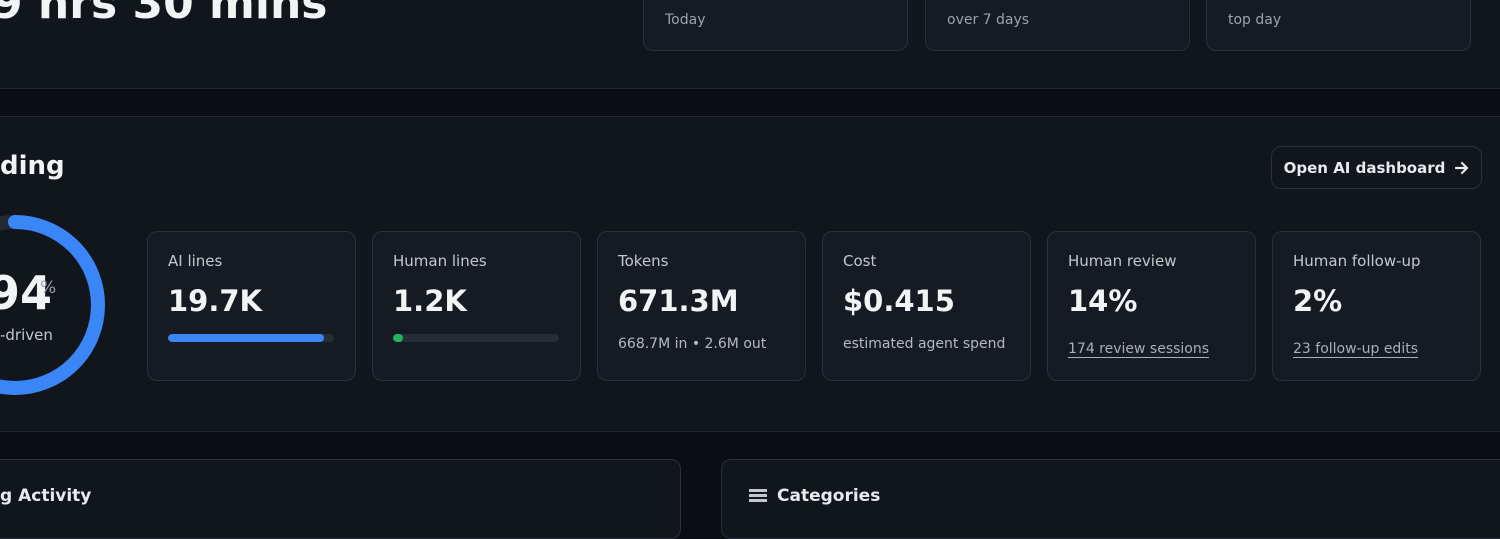 This screenshot has width=1500, height=539. I want to click on metric-value: 1.2K, so click(430, 301).